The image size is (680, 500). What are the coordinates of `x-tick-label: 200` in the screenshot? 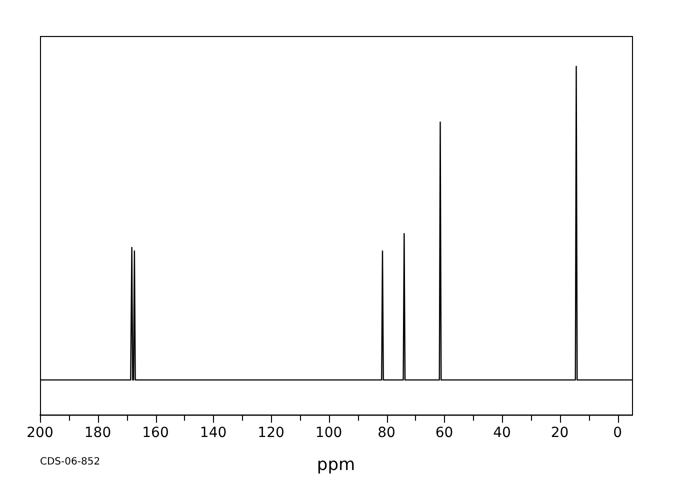 It's located at (40, 432).